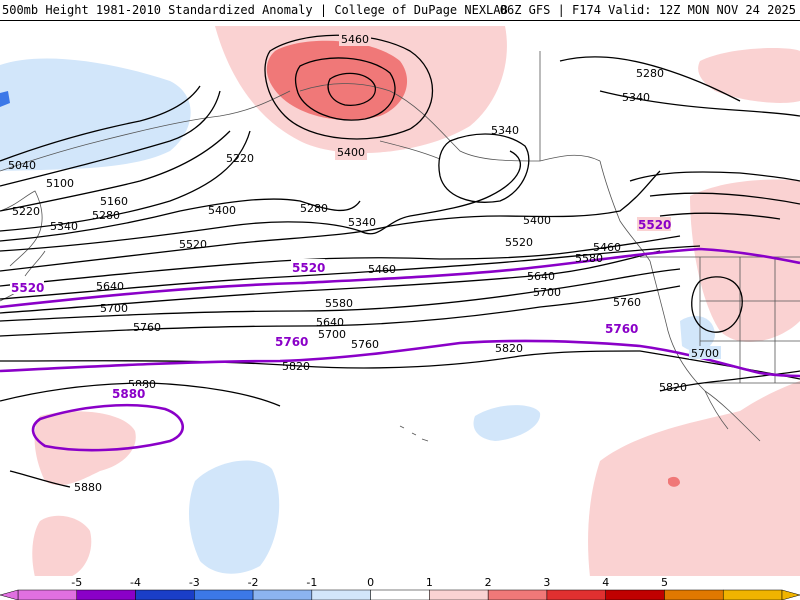 This screenshot has width=800, height=600. Describe the element at coordinates (694, 479) in the screenshot. I see `positive-anomaly-mexico` at that location.